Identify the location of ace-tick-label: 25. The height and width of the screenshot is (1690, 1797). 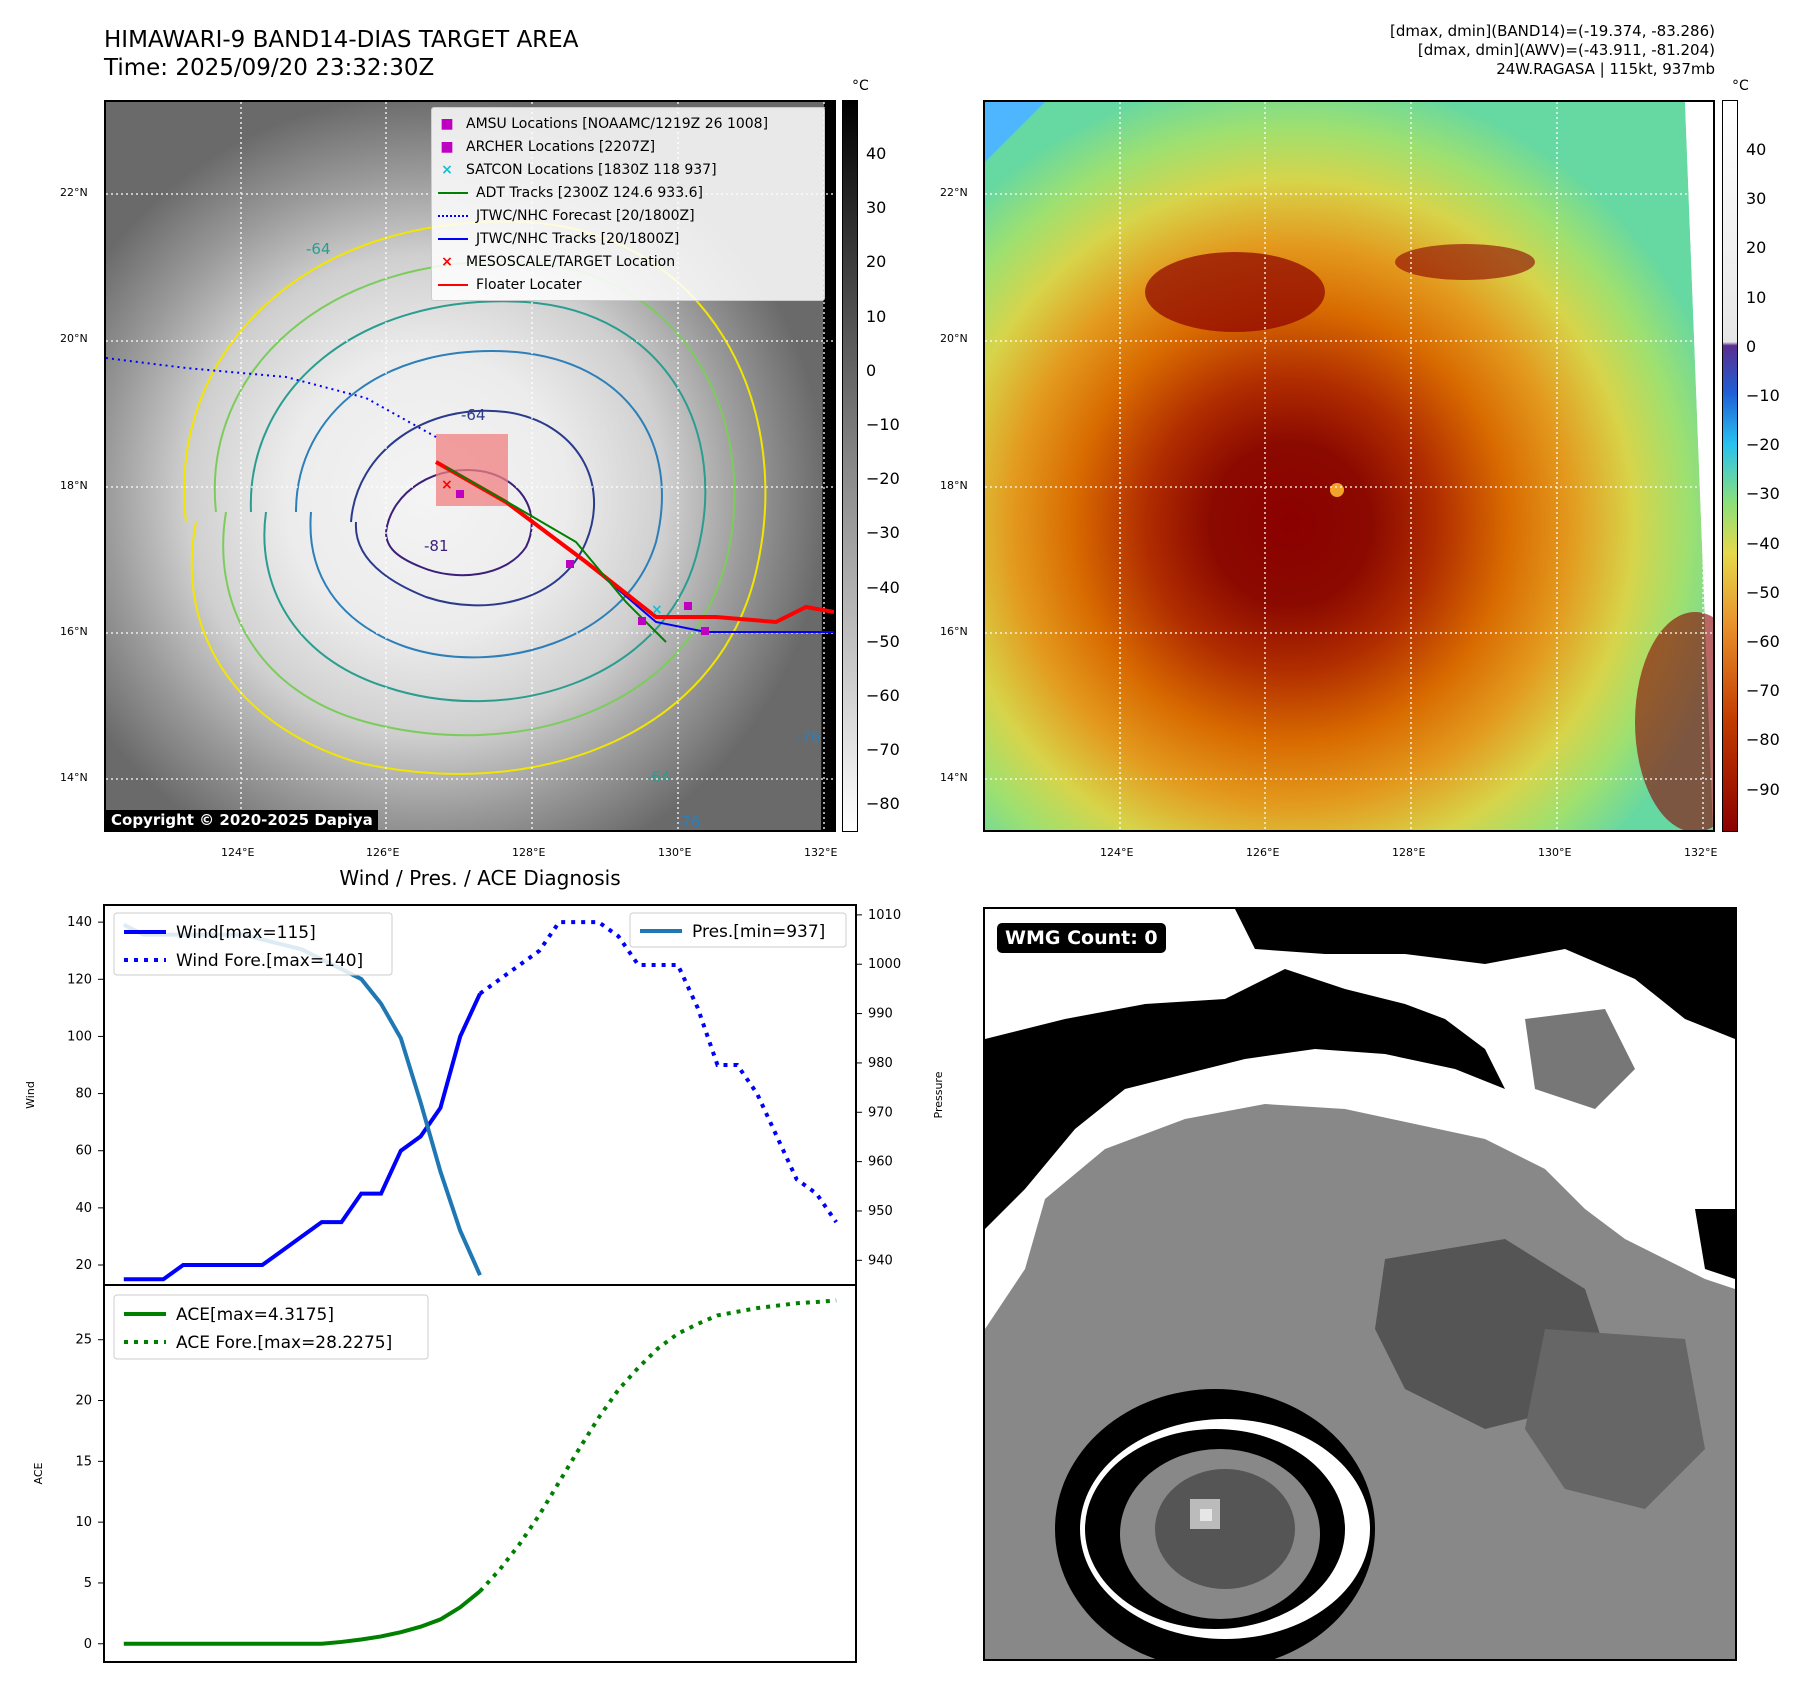
(83, 1340).